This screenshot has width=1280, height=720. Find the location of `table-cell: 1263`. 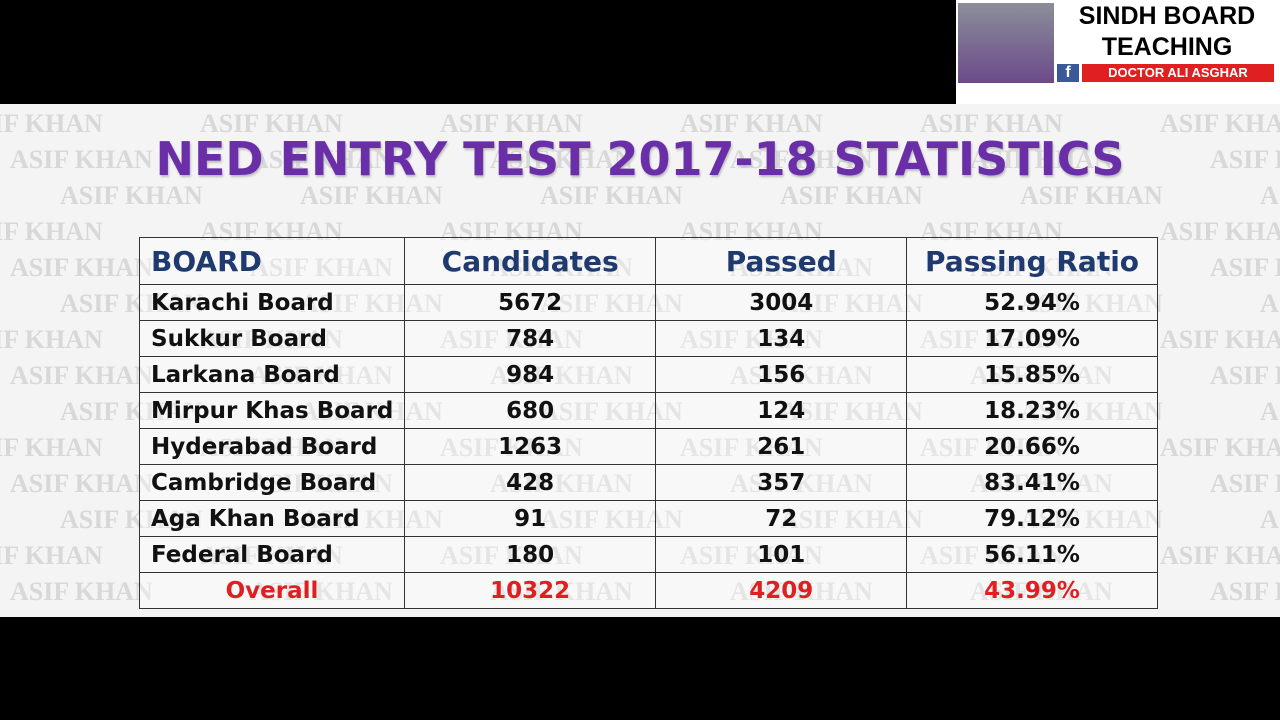

table-cell: 1263 is located at coordinates (530, 446).